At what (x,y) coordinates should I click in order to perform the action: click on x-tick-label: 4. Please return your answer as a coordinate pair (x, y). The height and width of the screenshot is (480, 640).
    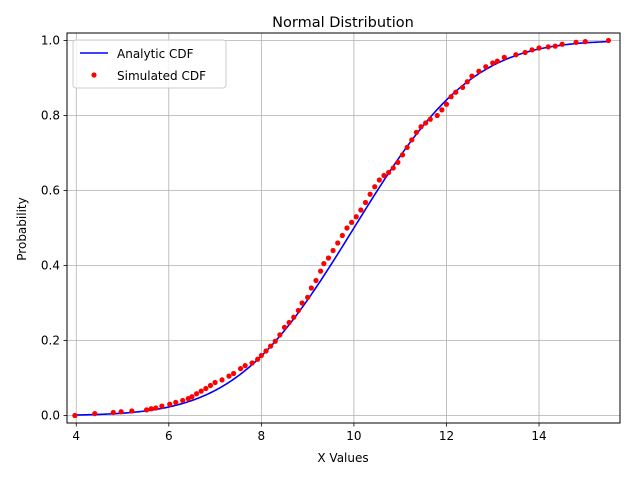
    Looking at the image, I should click on (76, 436).